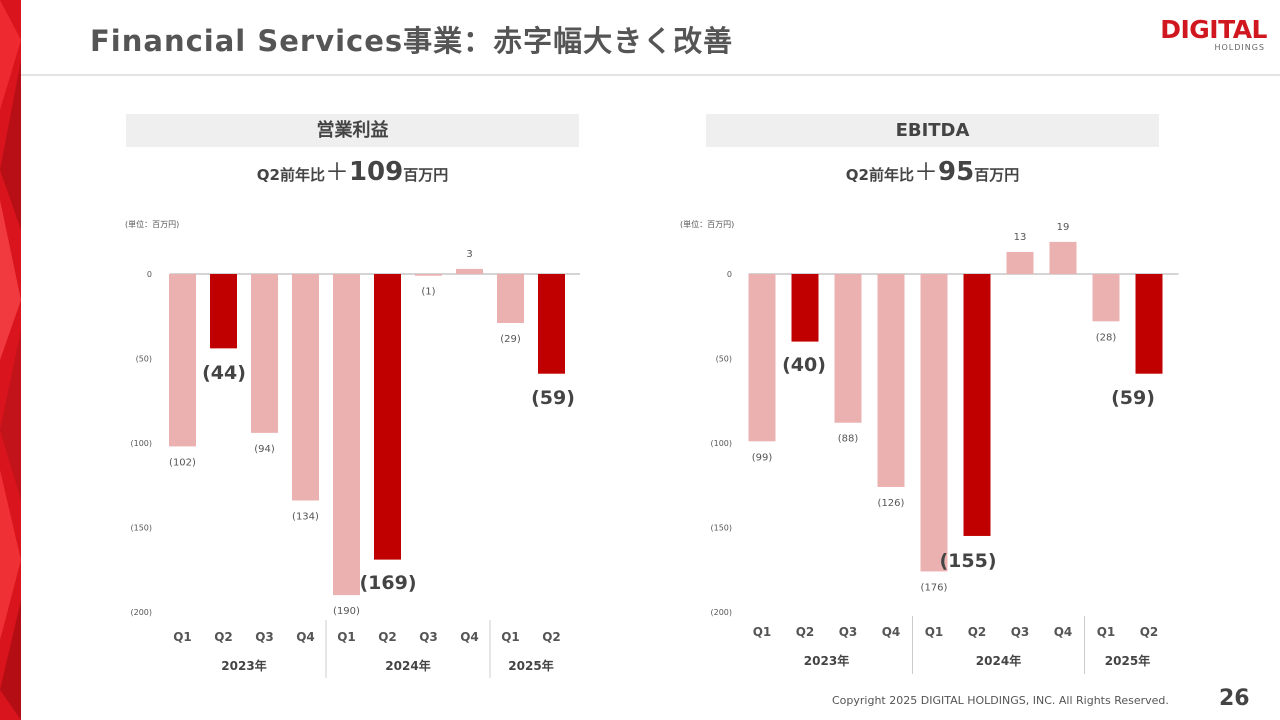 The height and width of the screenshot is (720, 1280). What do you see at coordinates (182, 462) in the screenshot?
I see `data-label: (102)` at bounding box center [182, 462].